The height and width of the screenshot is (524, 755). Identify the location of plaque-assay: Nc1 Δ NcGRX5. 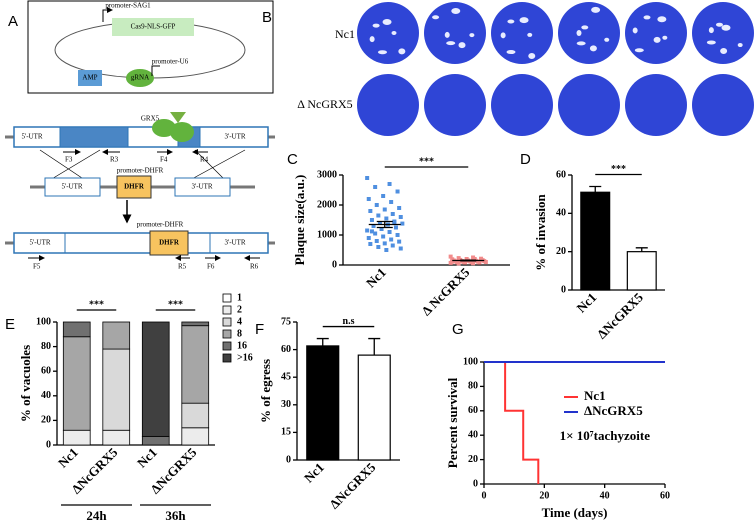
(326, 69).